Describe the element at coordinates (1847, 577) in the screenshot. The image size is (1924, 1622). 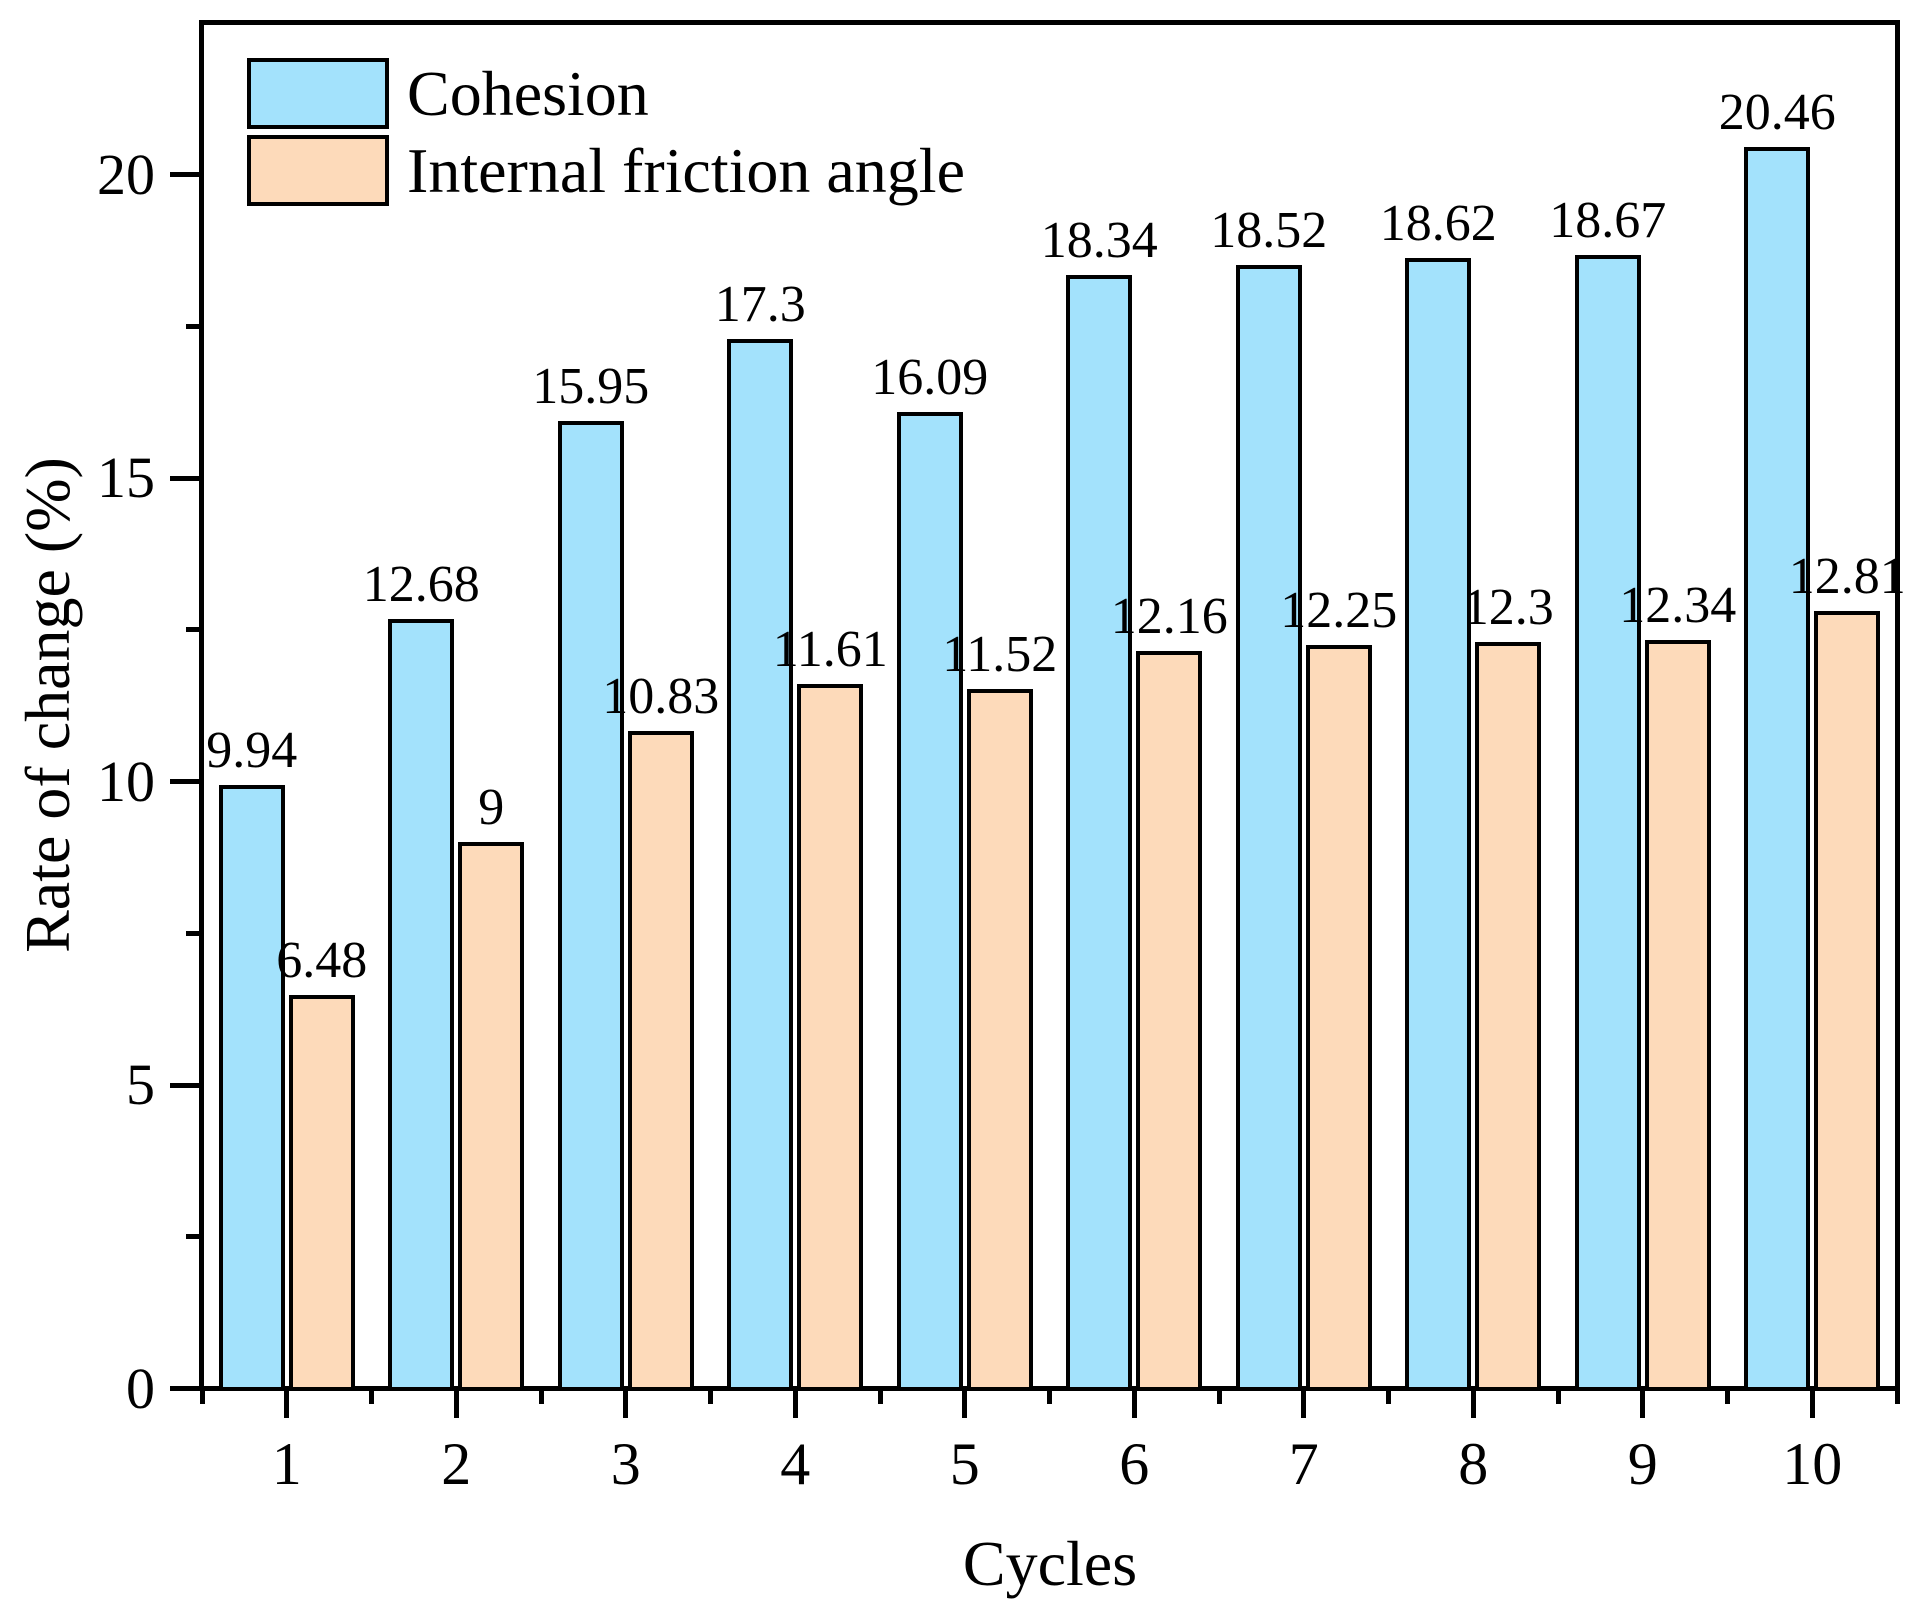
I see `bar-label-internal-friction-angle-10: 12.81` at that location.